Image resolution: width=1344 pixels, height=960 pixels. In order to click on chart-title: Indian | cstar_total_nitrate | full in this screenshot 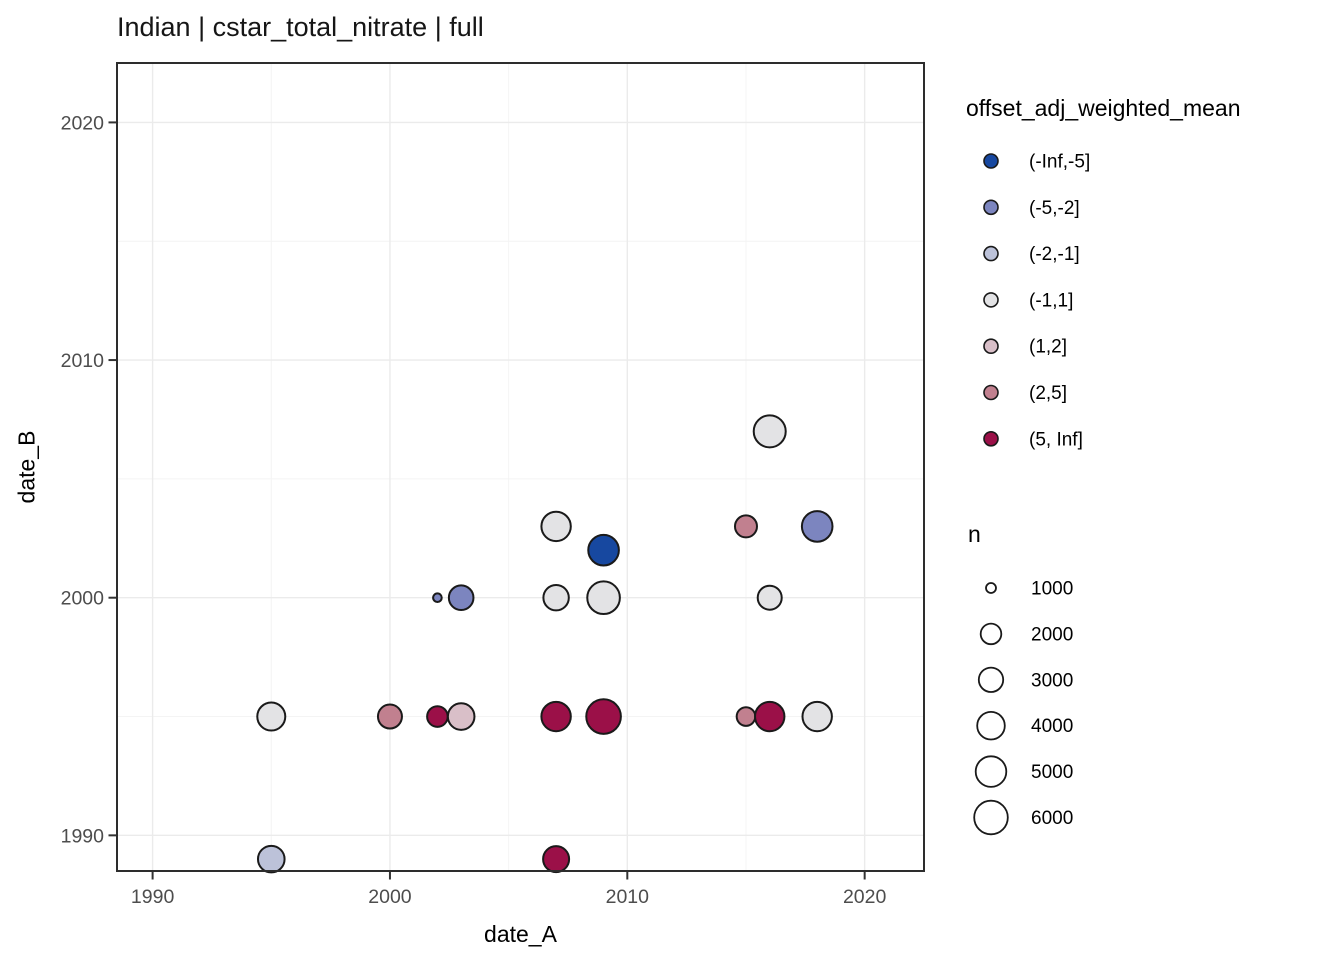, I will do `click(300, 27)`.